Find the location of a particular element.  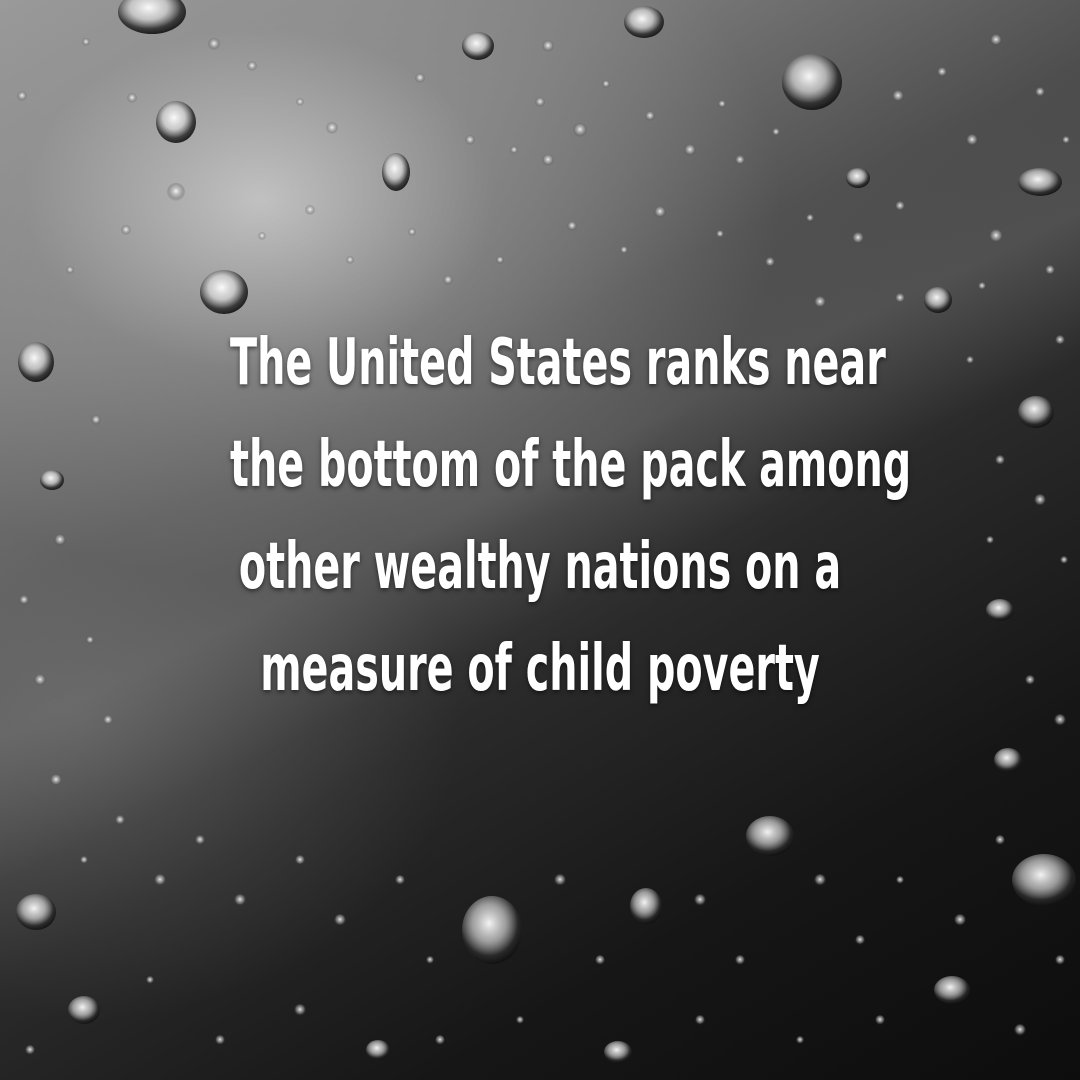

quote-line-2: the bottom of the pack among is located at coordinates (571, 465).